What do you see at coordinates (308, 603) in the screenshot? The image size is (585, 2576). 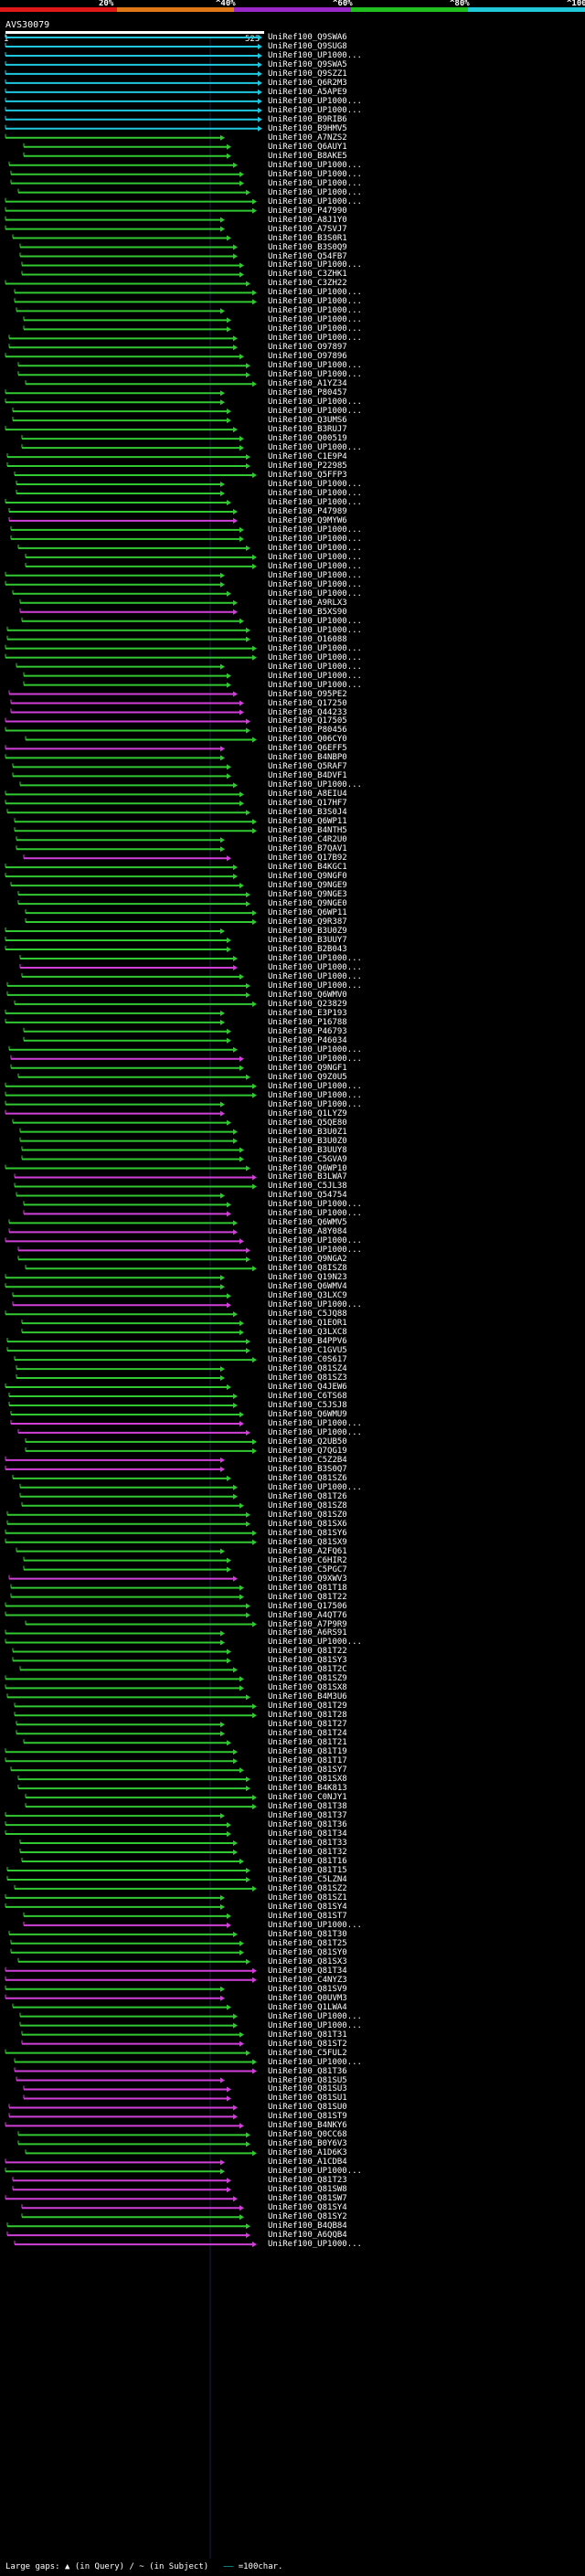 I see `hit-label: UniRef100_A9RLX3` at bounding box center [308, 603].